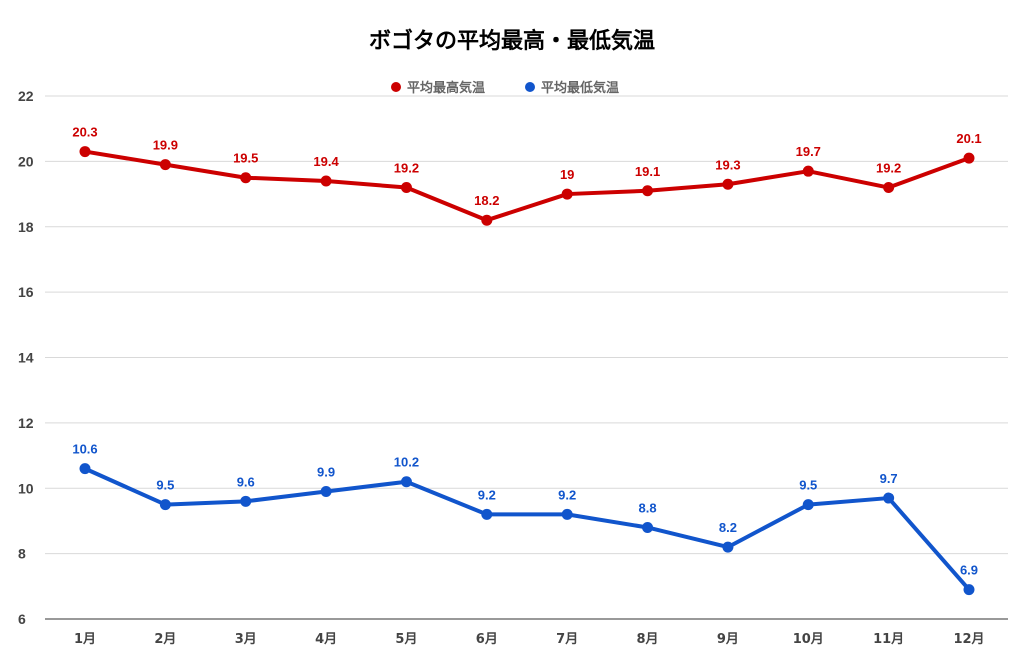 This screenshot has height=657, width=1024. Describe the element at coordinates (326, 472) in the screenshot. I see `data-label: 9.9` at that location.